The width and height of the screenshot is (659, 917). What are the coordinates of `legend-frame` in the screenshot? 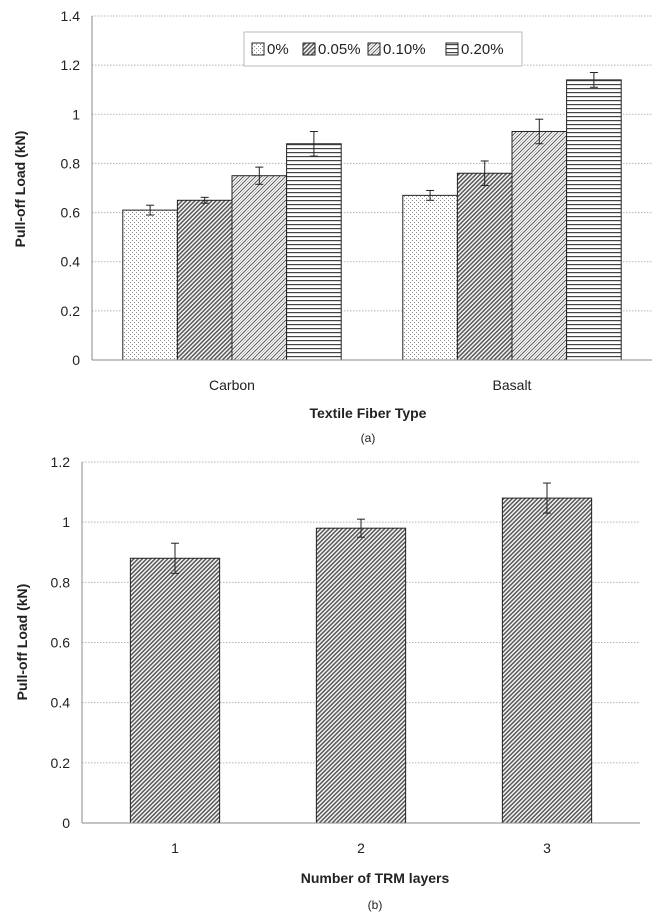 It's located at (383, 49).